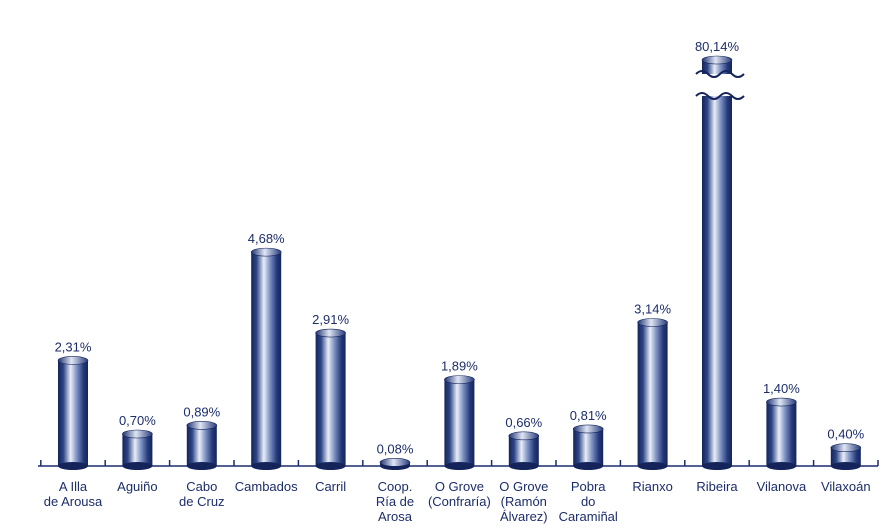 The image size is (883, 532). Describe the element at coordinates (717, 486) in the screenshot. I see `category-label: Ribeira` at that location.